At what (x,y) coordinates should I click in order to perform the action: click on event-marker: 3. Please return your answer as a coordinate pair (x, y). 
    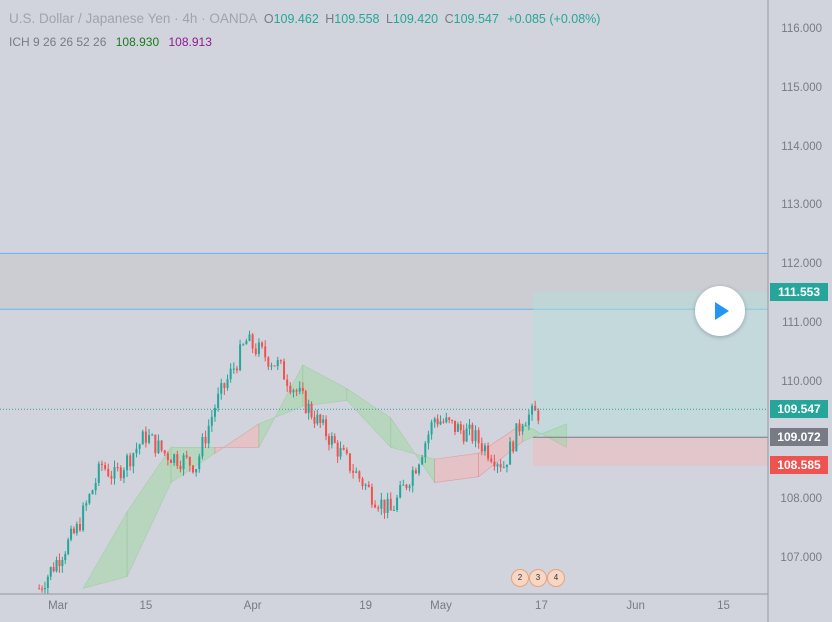
    Looking at the image, I should click on (538, 578).